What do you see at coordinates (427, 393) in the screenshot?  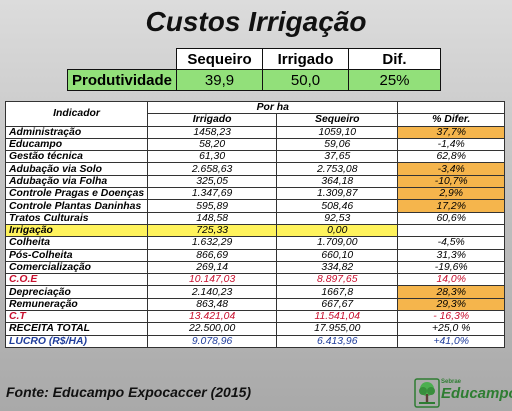 I see `tree-icon` at bounding box center [427, 393].